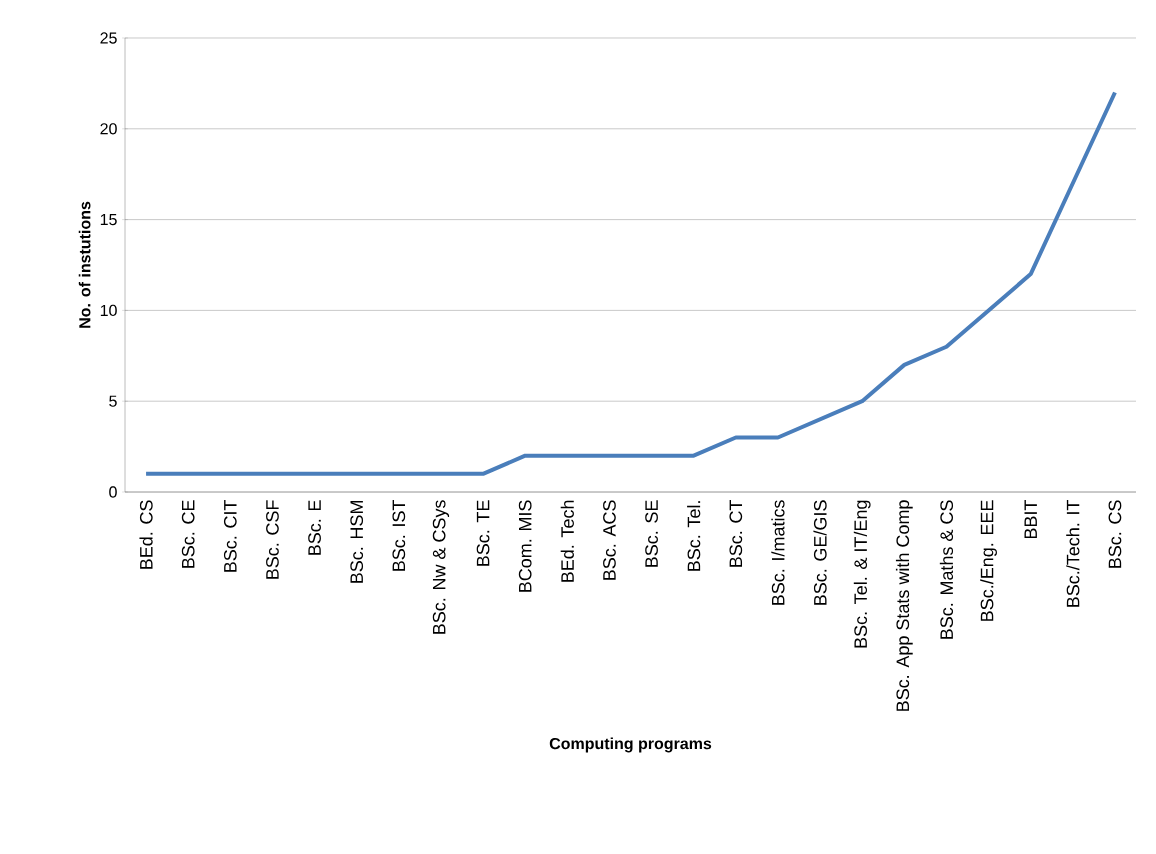 The image size is (1156, 854). I want to click on y-tick-label: 5, so click(113, 401).